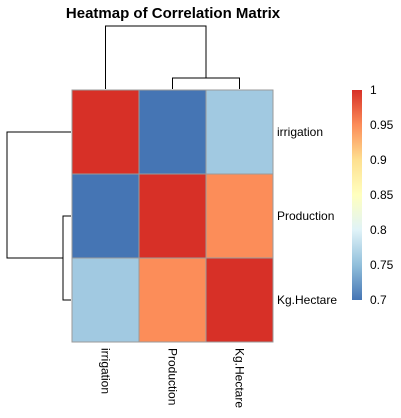  Describe the element at coordinates (382, 125) in the screenshot. I see `legend-tick-label: 0.95` at that location.